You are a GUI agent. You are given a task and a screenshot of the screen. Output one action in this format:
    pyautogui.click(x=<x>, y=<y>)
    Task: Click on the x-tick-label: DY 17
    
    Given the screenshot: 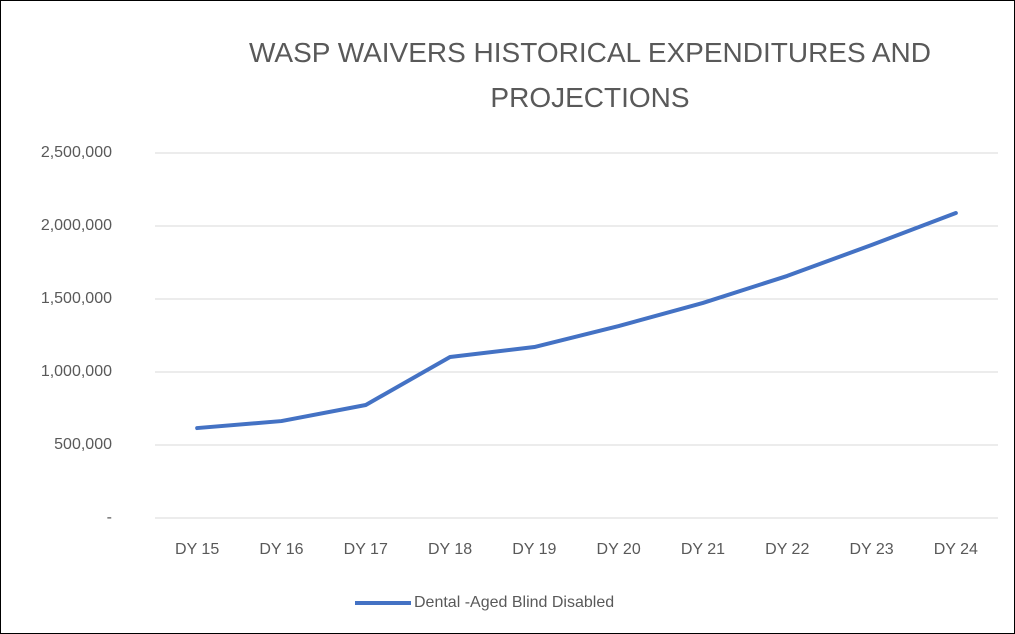 What is the action you would take?
    pyautogui.click(x=366, y=549)
    